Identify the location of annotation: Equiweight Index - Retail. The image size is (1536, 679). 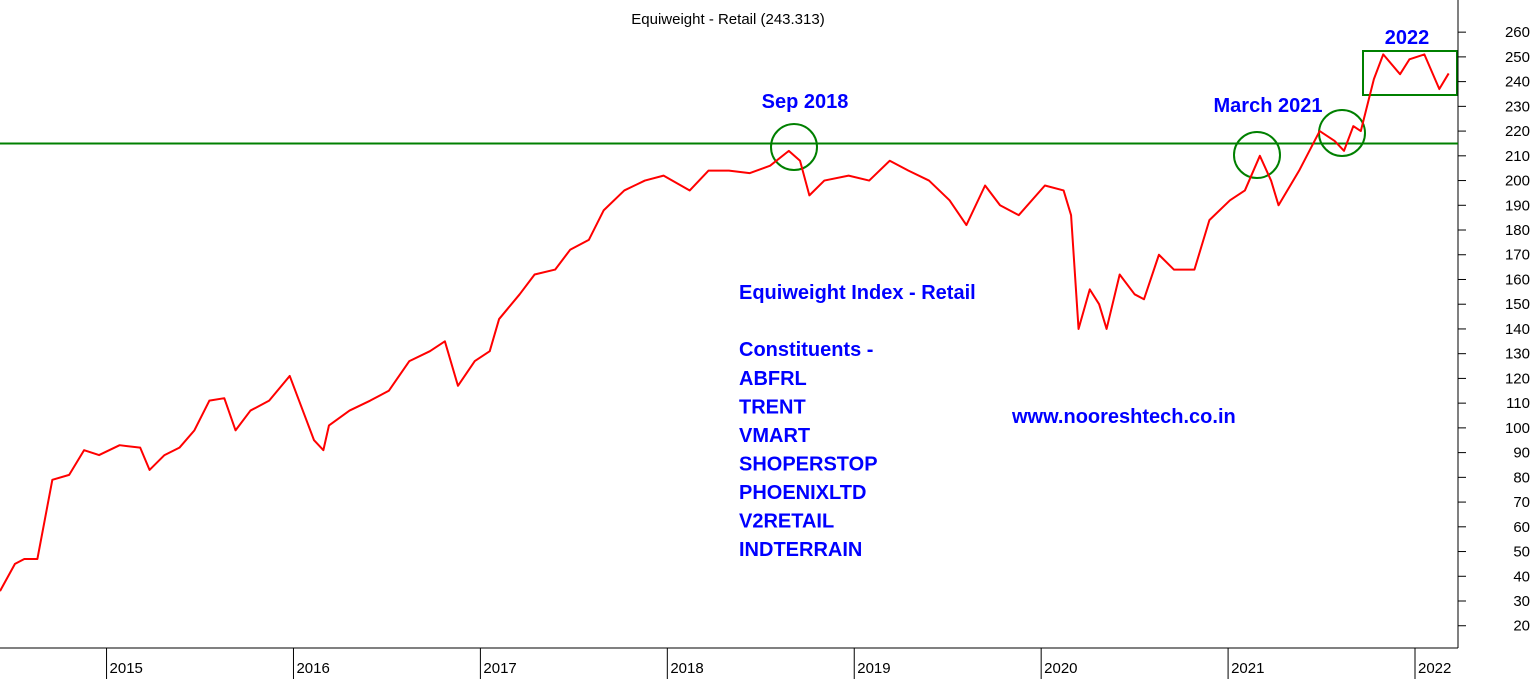
(857, 293).